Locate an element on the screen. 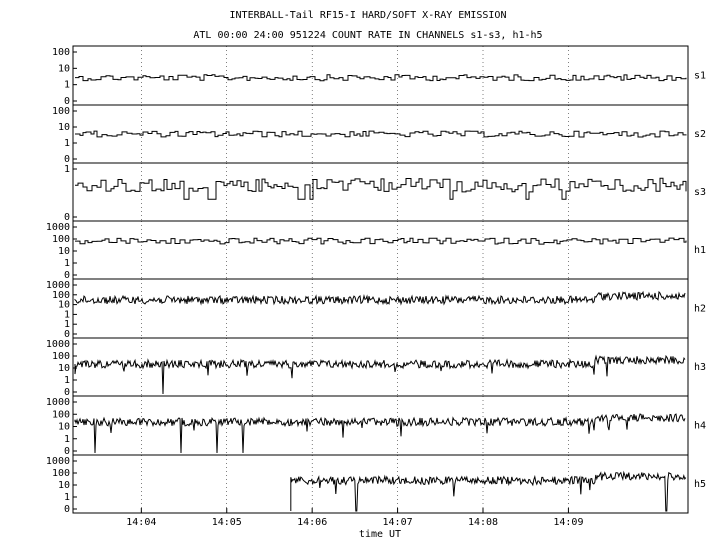  x-axis-label: time UT is located at coordinates (380, 534).